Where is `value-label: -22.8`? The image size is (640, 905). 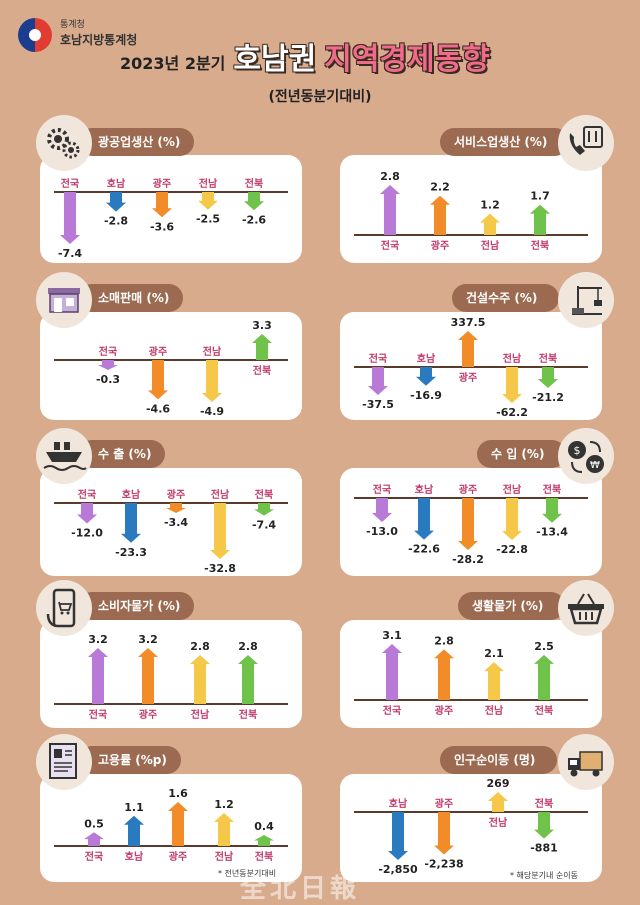 value-label: -22.8 is located at coordinates (512, 549).